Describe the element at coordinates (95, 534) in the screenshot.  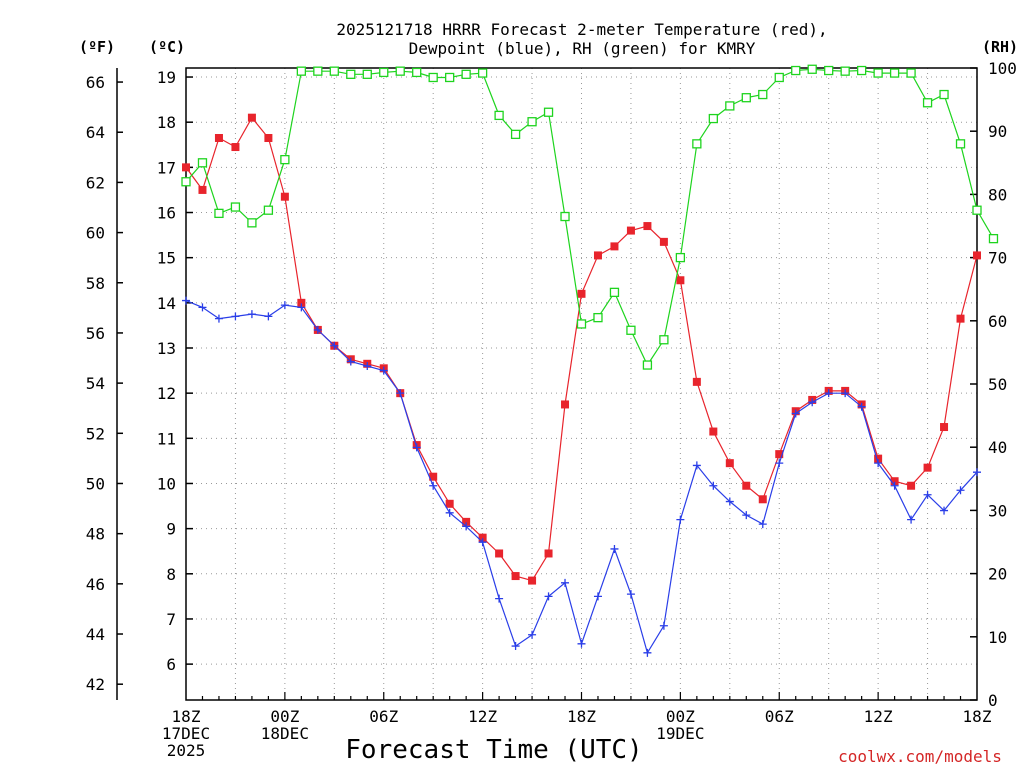
I see `f-tick-label: 48` at that location.